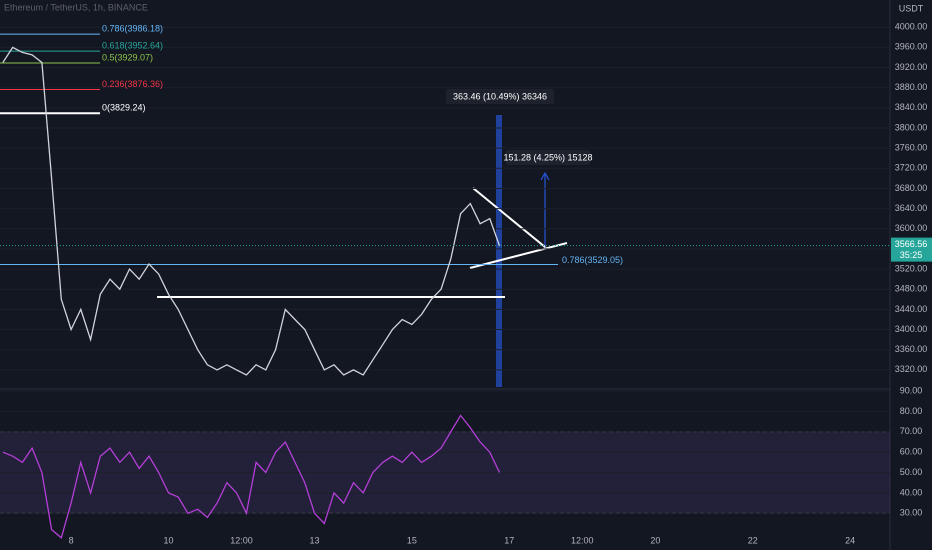  Describe the element at coordinates (911, 208) in the screenshot. I see `y-tick-label: 3640.00` at that location.